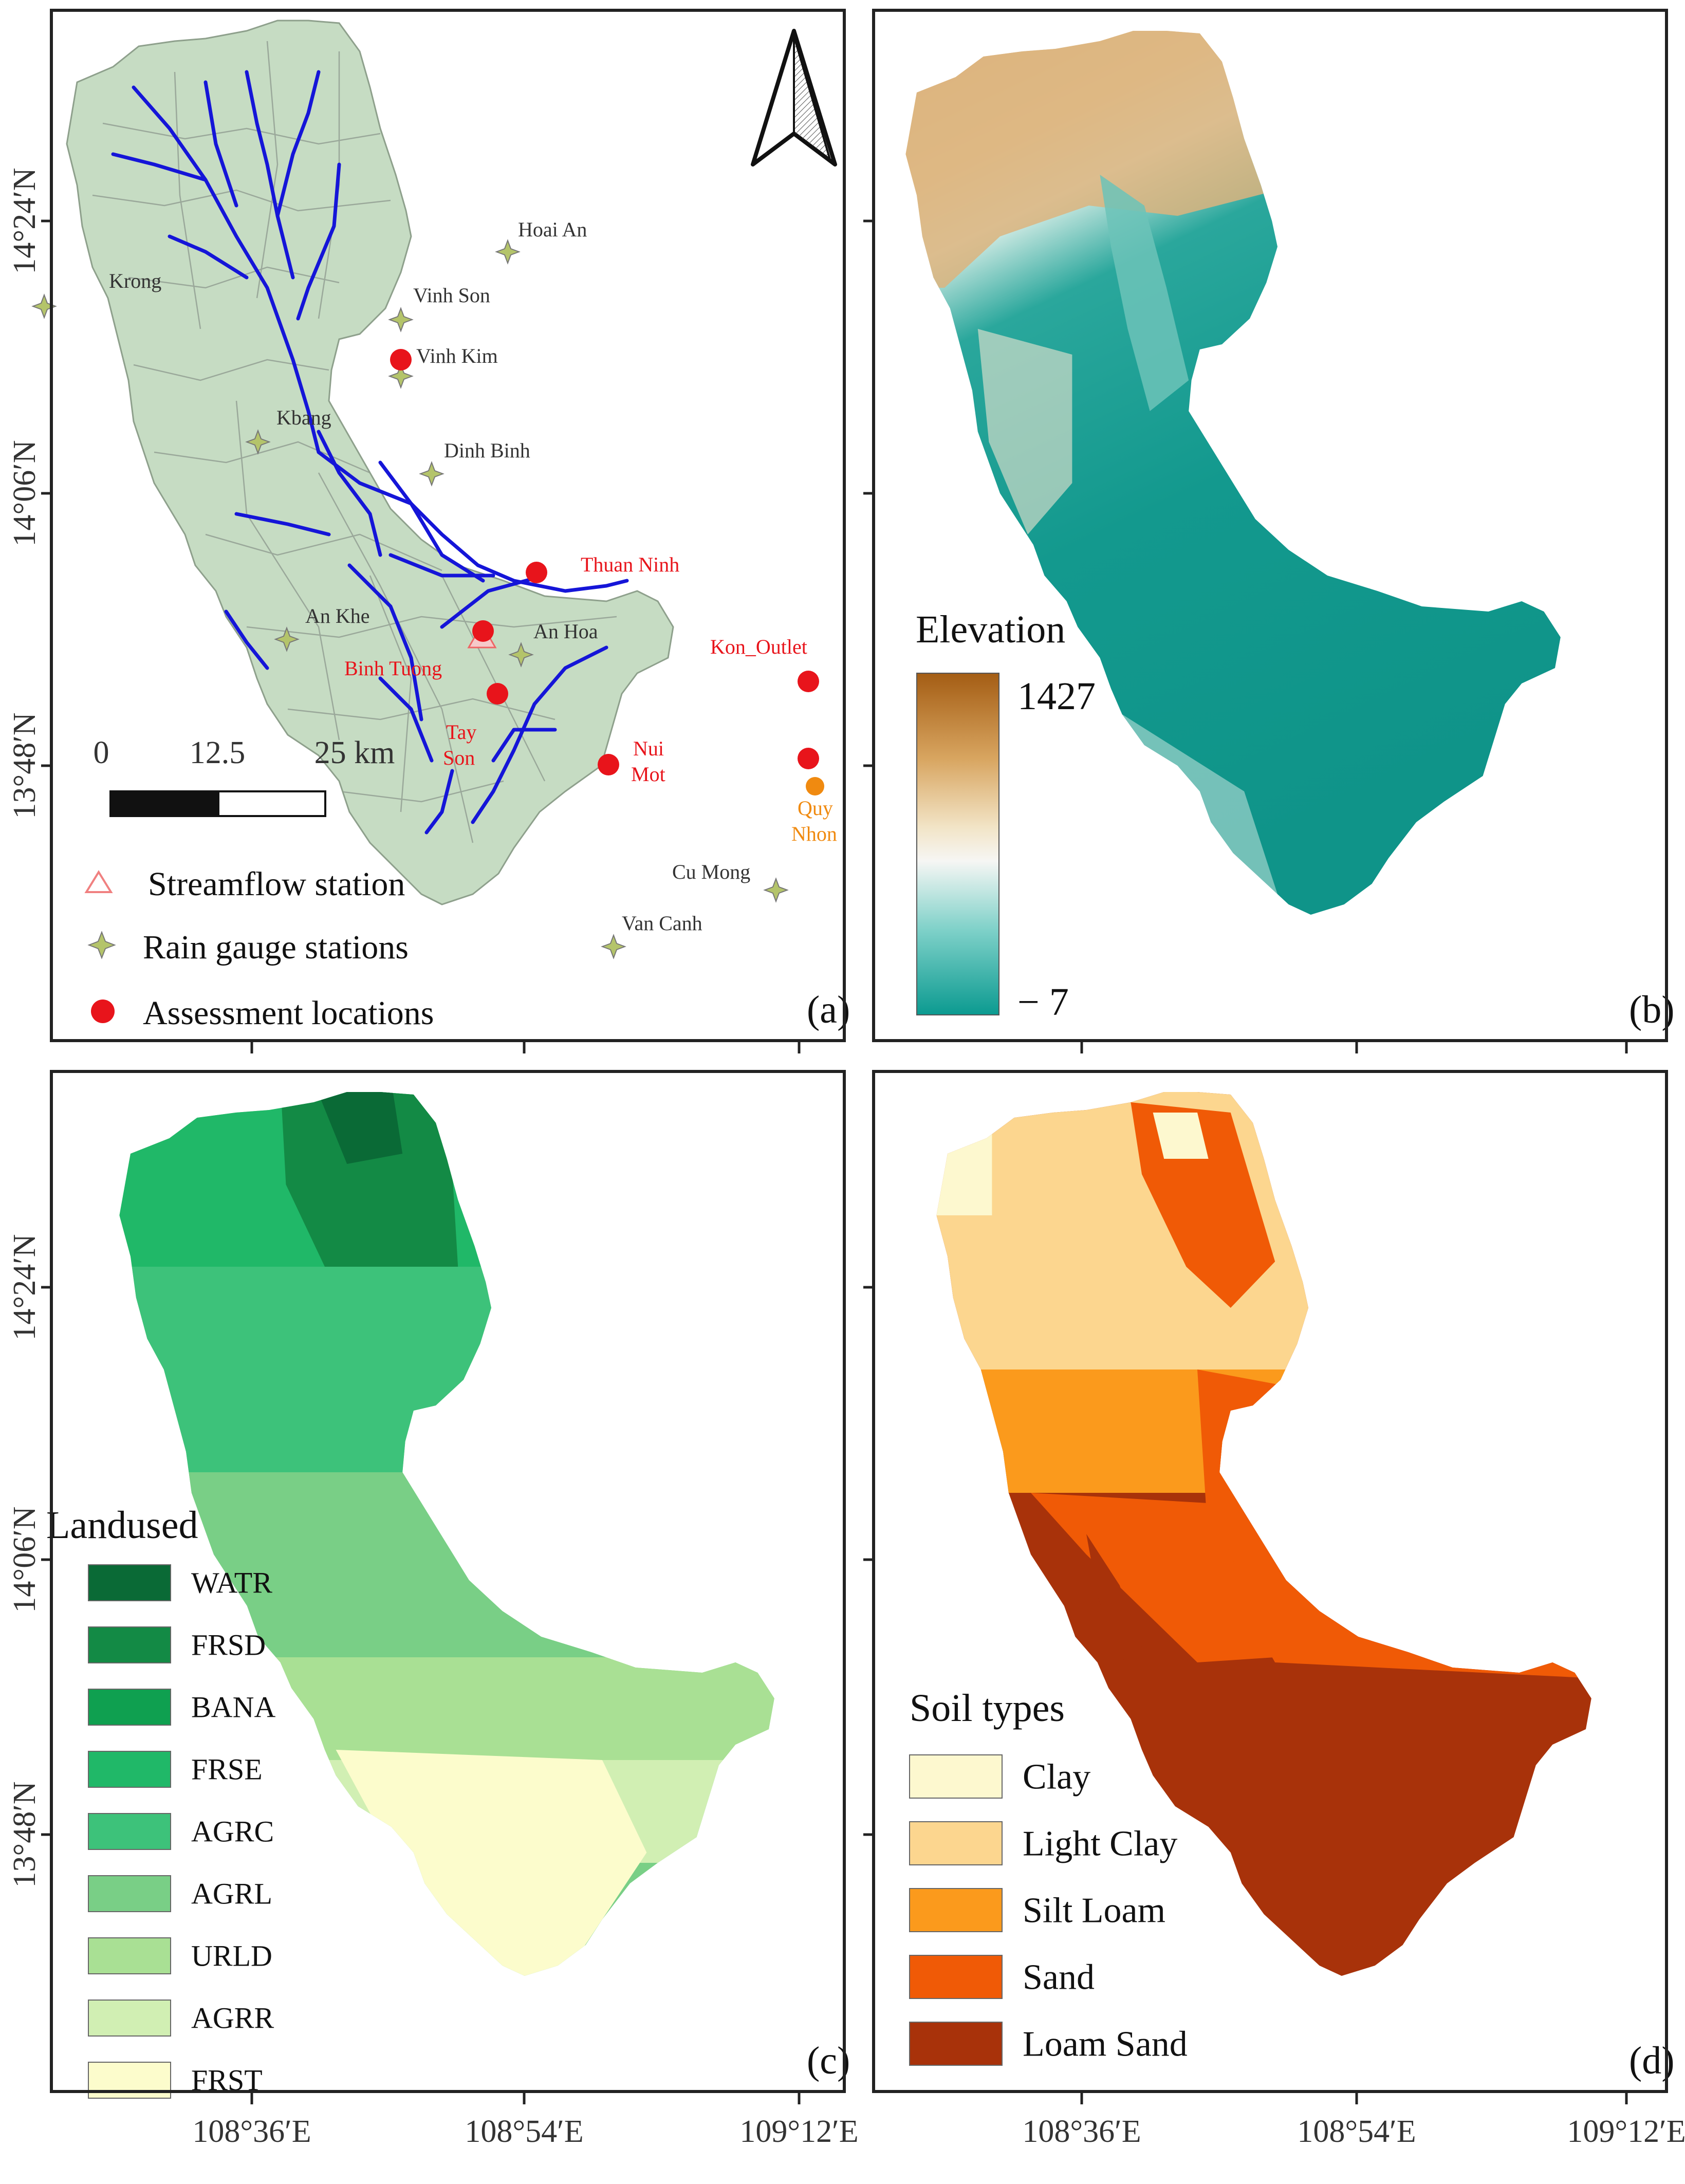 This screenshot has height=2184, width=1685. What do you see at coordinates (129, 1955) in the screenshot?
I see `landuse-swatch-urld` at bounding box center [129, 1955].